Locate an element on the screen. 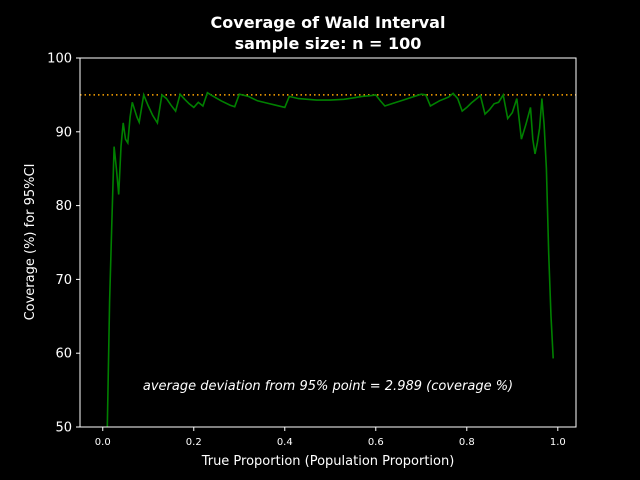 The height and width of the screenshot is (480, 640). y-axis-ticks: 50 60 70 80 90 100 is located at coordinates (63, 244).